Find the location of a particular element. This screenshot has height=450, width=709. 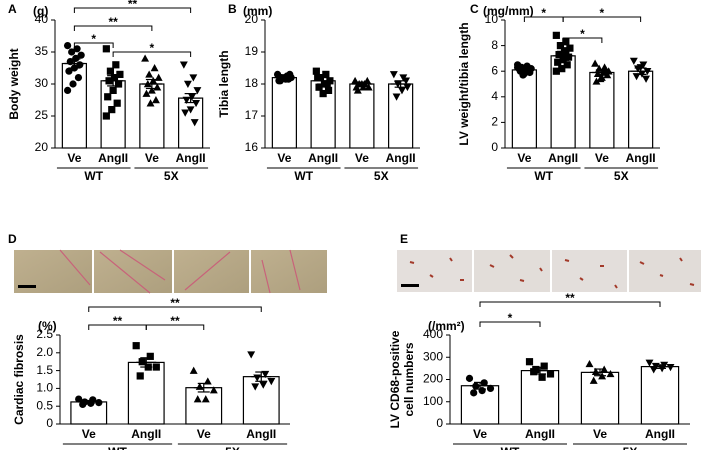

panel-label: A is located at coordinates (12, 9).